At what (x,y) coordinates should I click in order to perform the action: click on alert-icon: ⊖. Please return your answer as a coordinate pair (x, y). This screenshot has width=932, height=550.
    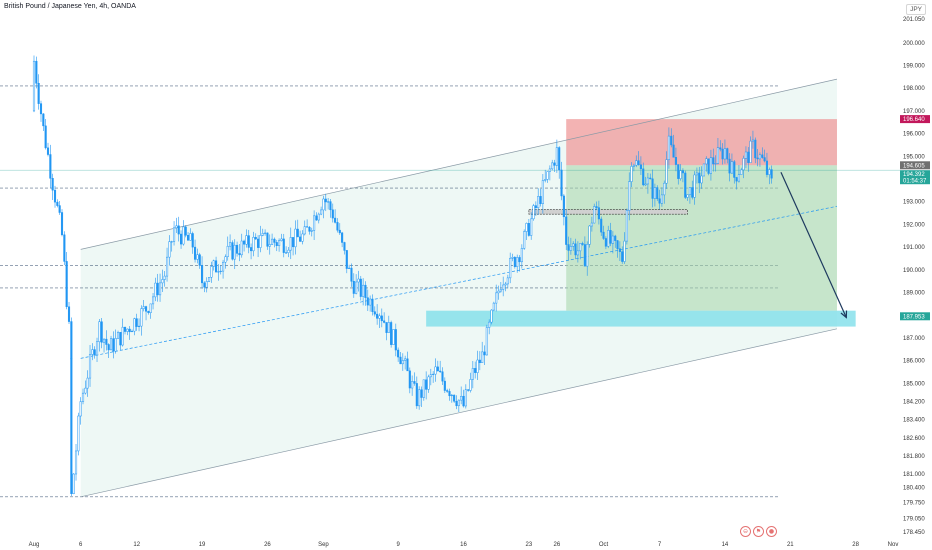
    Looking at the image, I should click on (745, 531).